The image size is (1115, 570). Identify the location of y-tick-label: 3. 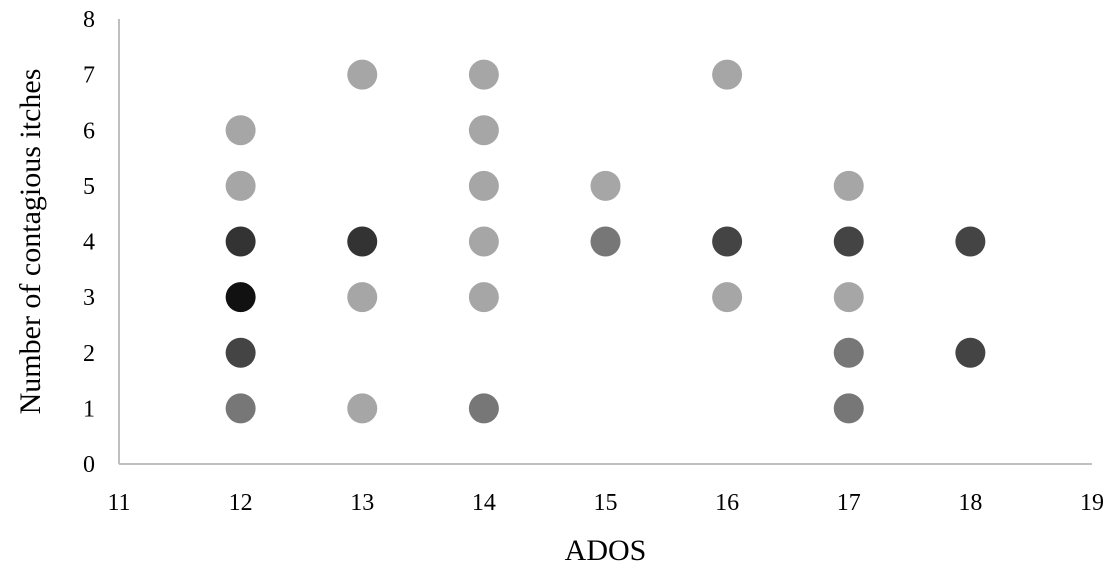
(89, 298).